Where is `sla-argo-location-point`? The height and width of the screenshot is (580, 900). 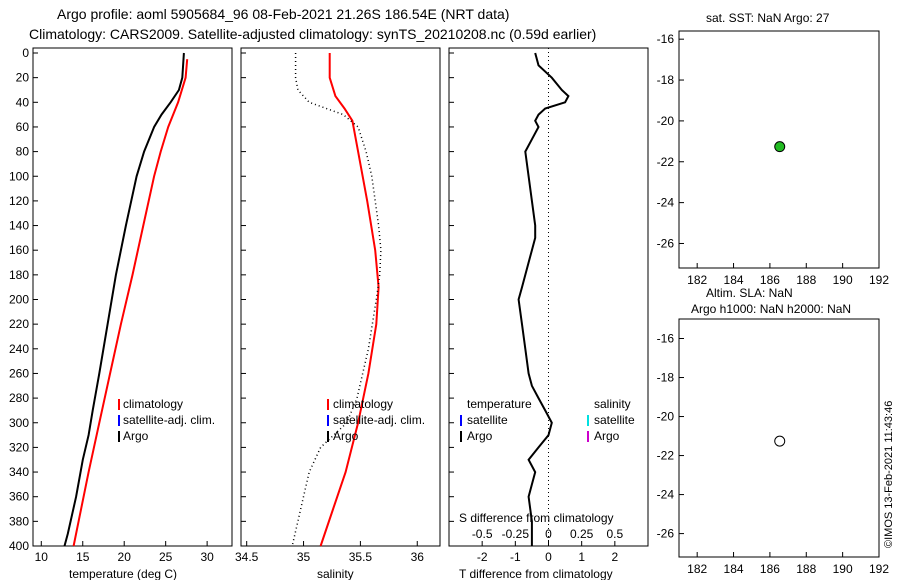 sla-argo-location-point is located at coordinates (780, 441).